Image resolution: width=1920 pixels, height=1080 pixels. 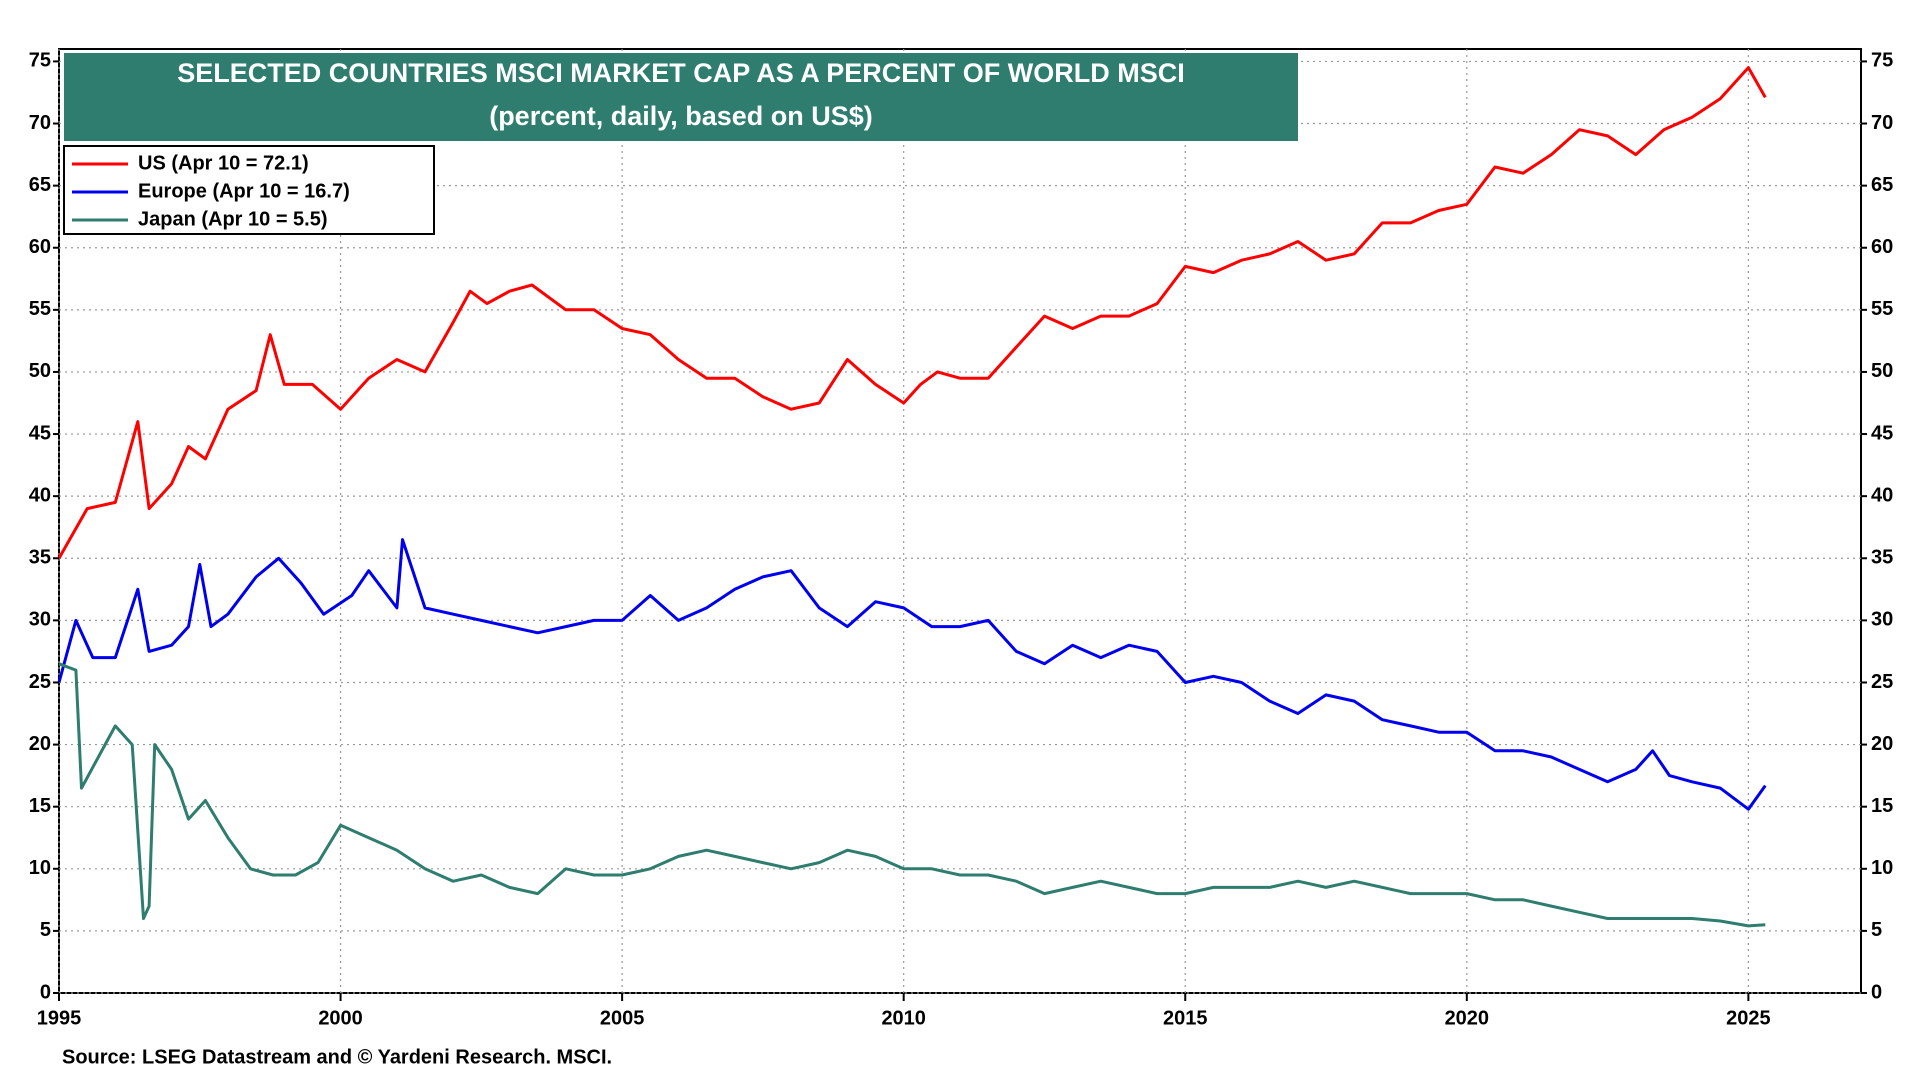 I want to click on y2-tick-label: 35, so click(x=1882, y=558).